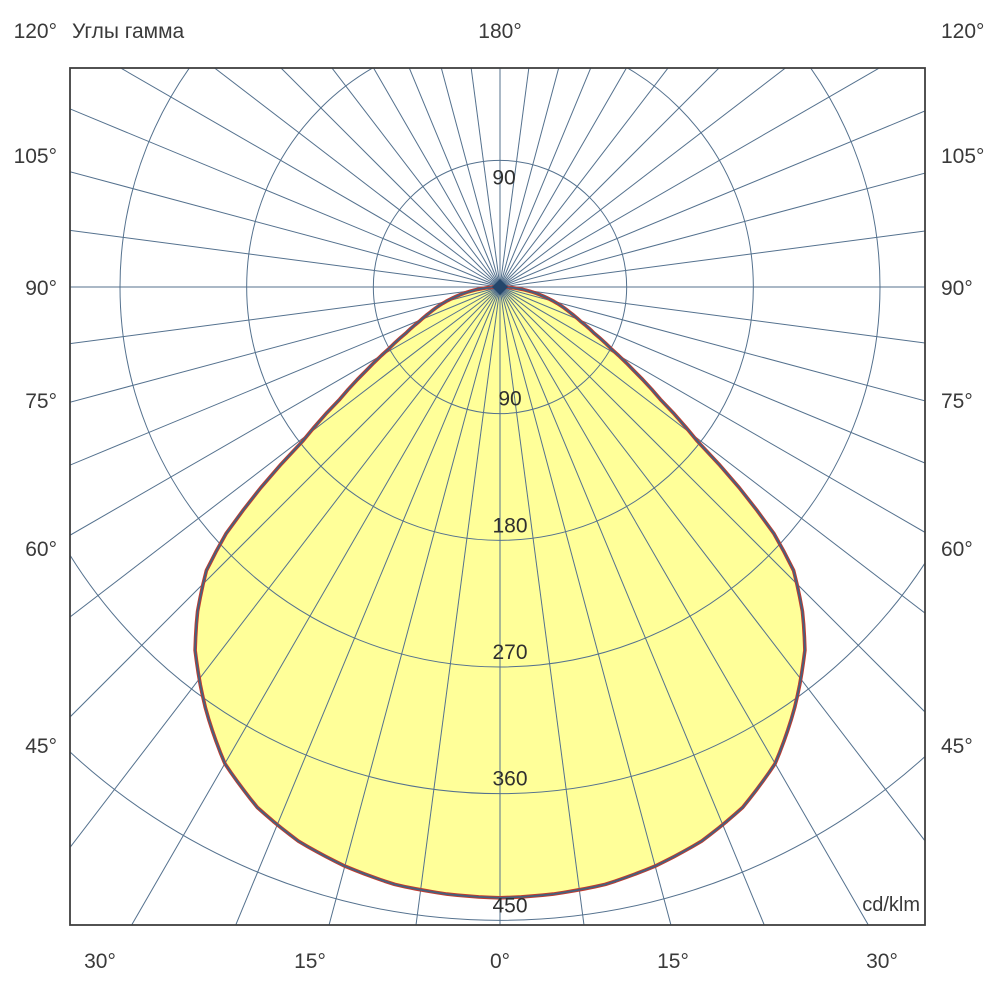 The width and height of the screenshot is (1000, 1000). Describe the element at coordinates (509, 541) in the screenshot. I see `radial-tick-label-layer: 90 180 270 360 450 90` at that location.